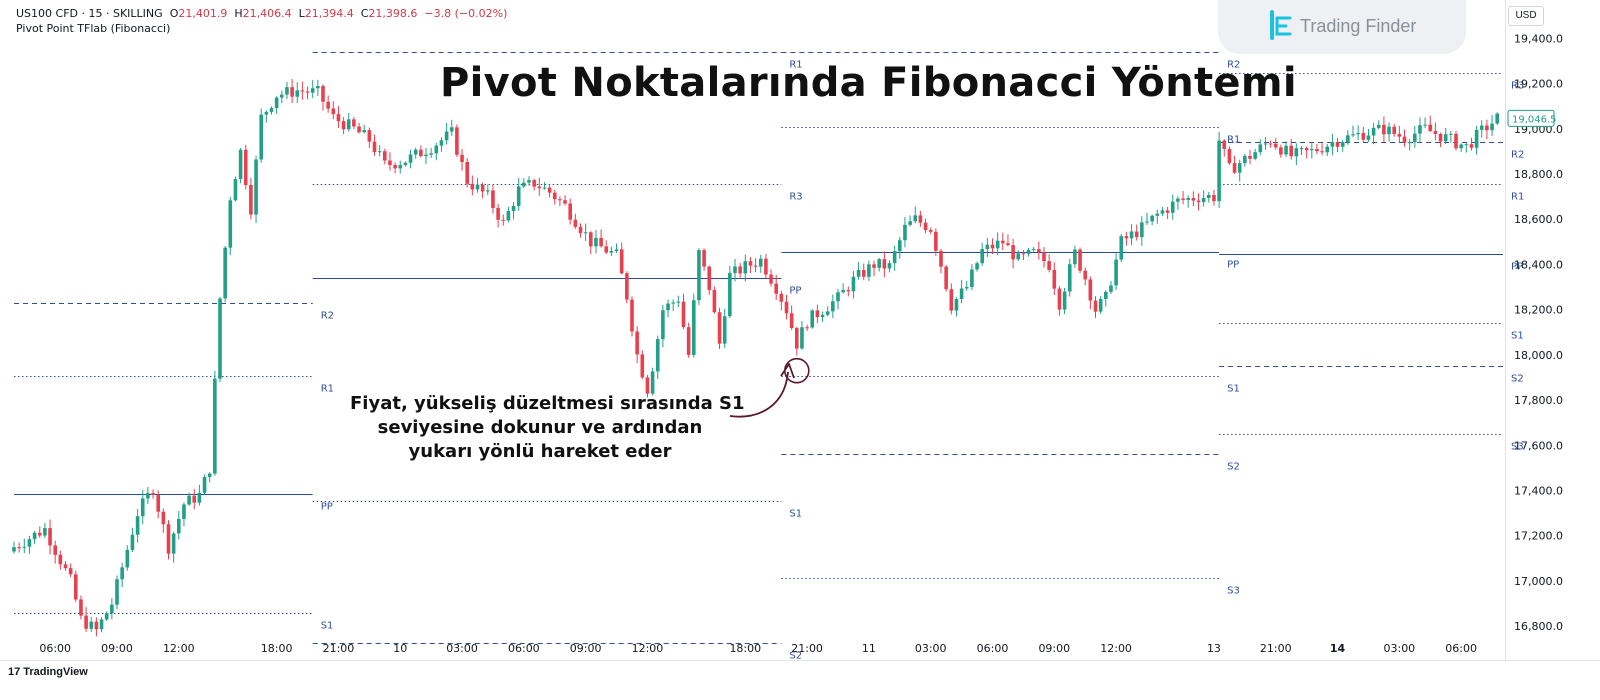 This screenshot has height=700, width=1600. What do you see at coordinates (547, 403) in the screenshot?
I see `annotation-line: Fiyat, yükseliş düzeltmesi sırasında S1` at bounding box center [547, 403].